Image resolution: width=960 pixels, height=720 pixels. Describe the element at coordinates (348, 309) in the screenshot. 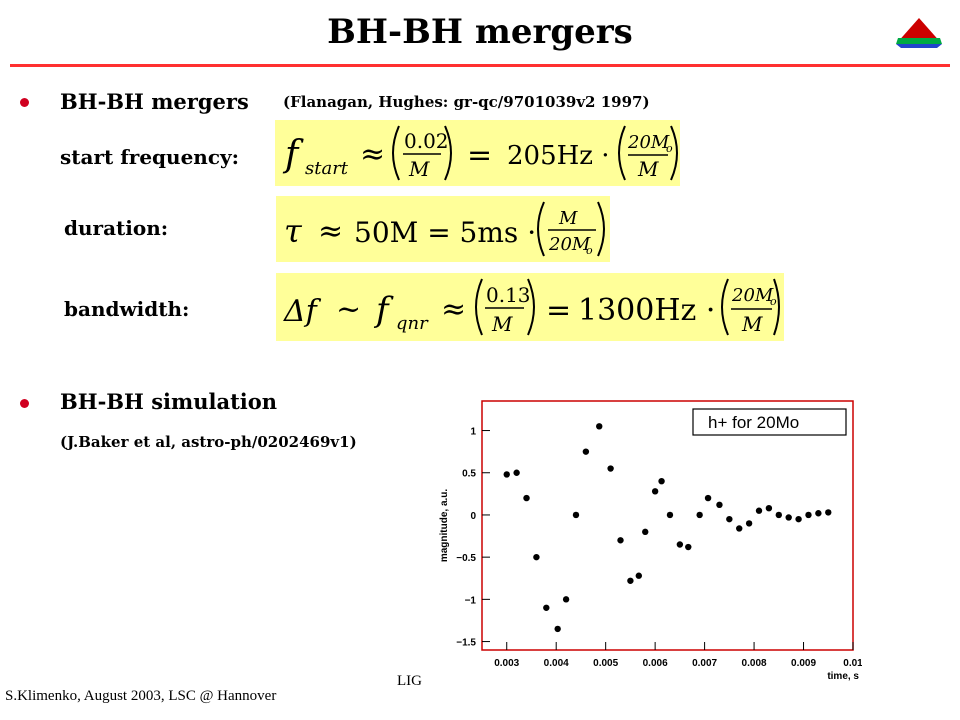

I see `eq-sim-sign: ~` at that location.